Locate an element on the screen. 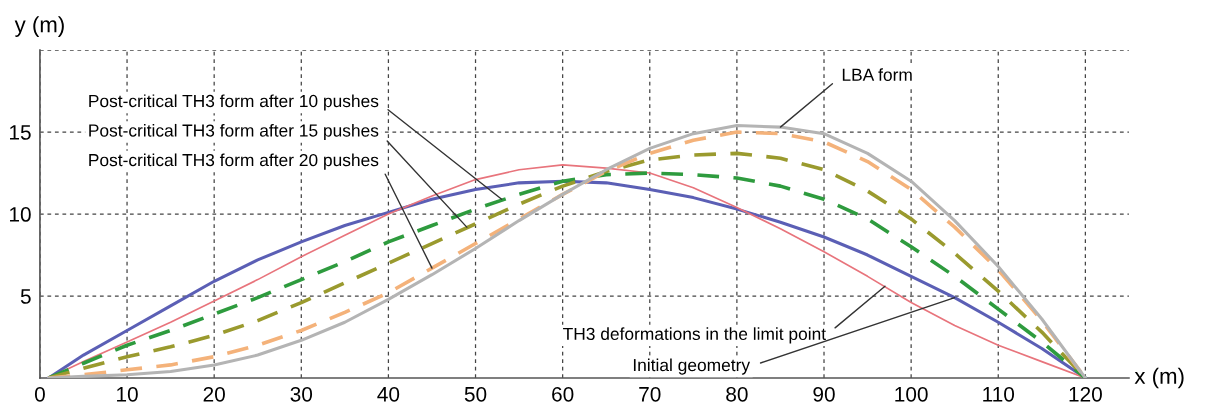 Image resolution: width=1210 pixels, height=410 pixels. x-tick-label: 40 is located at coordinates (388, 394).